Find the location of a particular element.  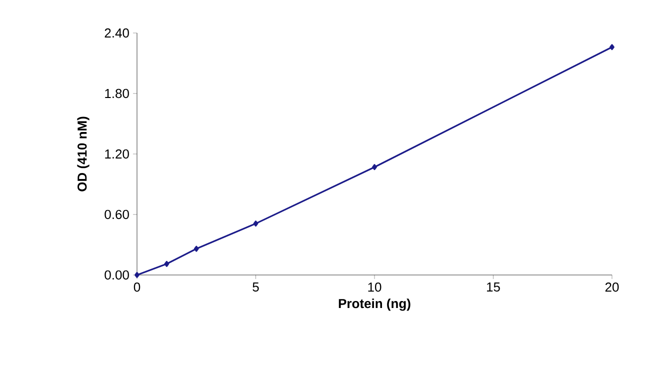

y-tick-label: 1.80 is located at coordinates (117, 93).